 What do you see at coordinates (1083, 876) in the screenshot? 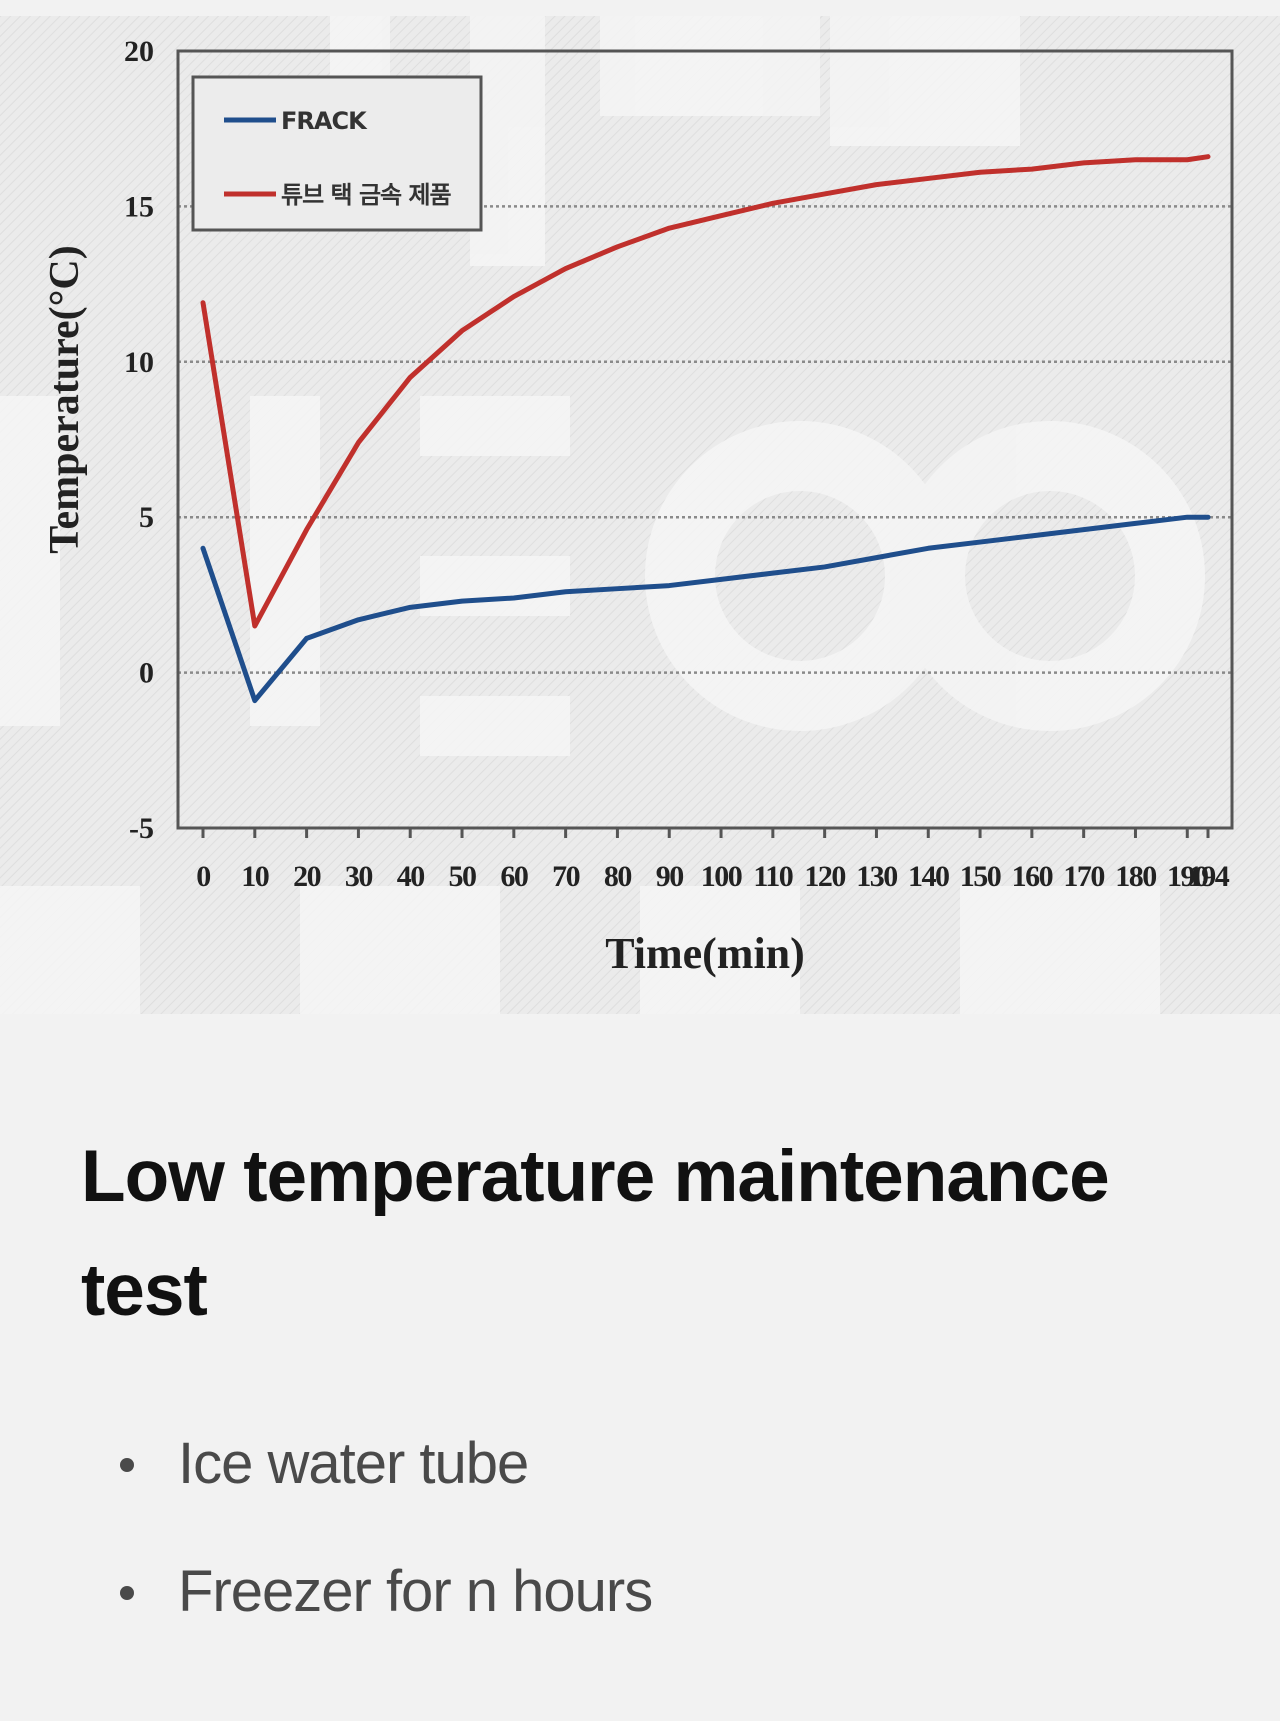
I see `x-tick-label: 170` at bounding box center [1083, 876].